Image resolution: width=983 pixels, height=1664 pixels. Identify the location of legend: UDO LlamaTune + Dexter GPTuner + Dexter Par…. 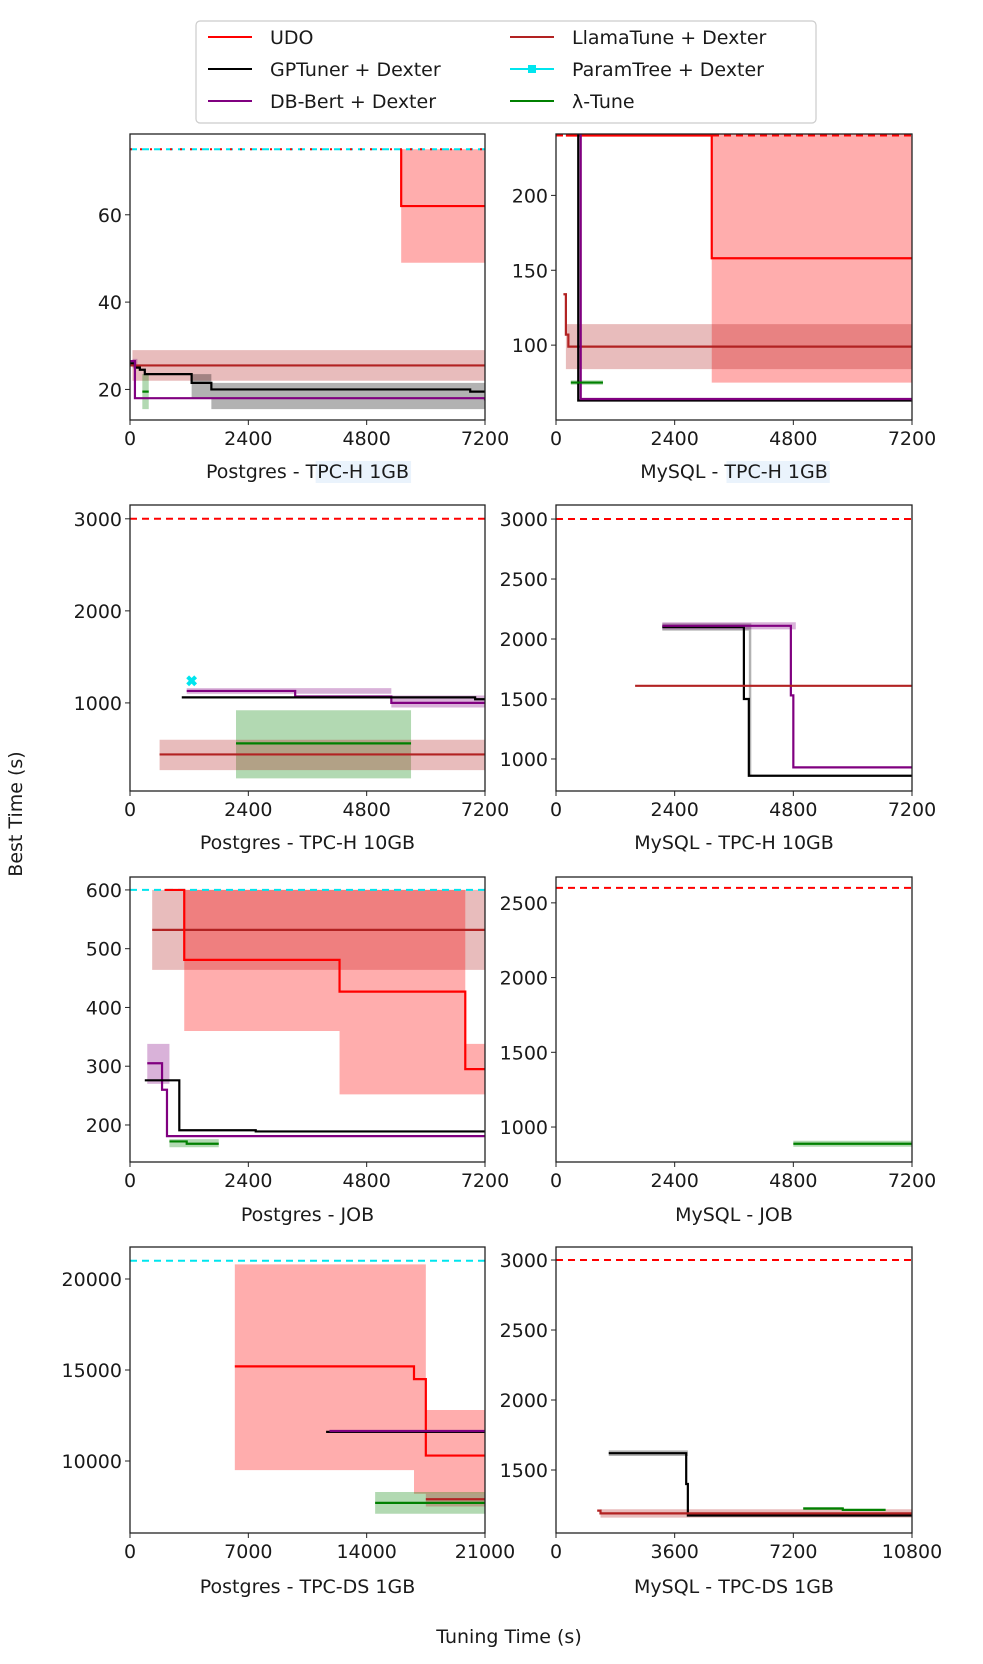
(506, 72).